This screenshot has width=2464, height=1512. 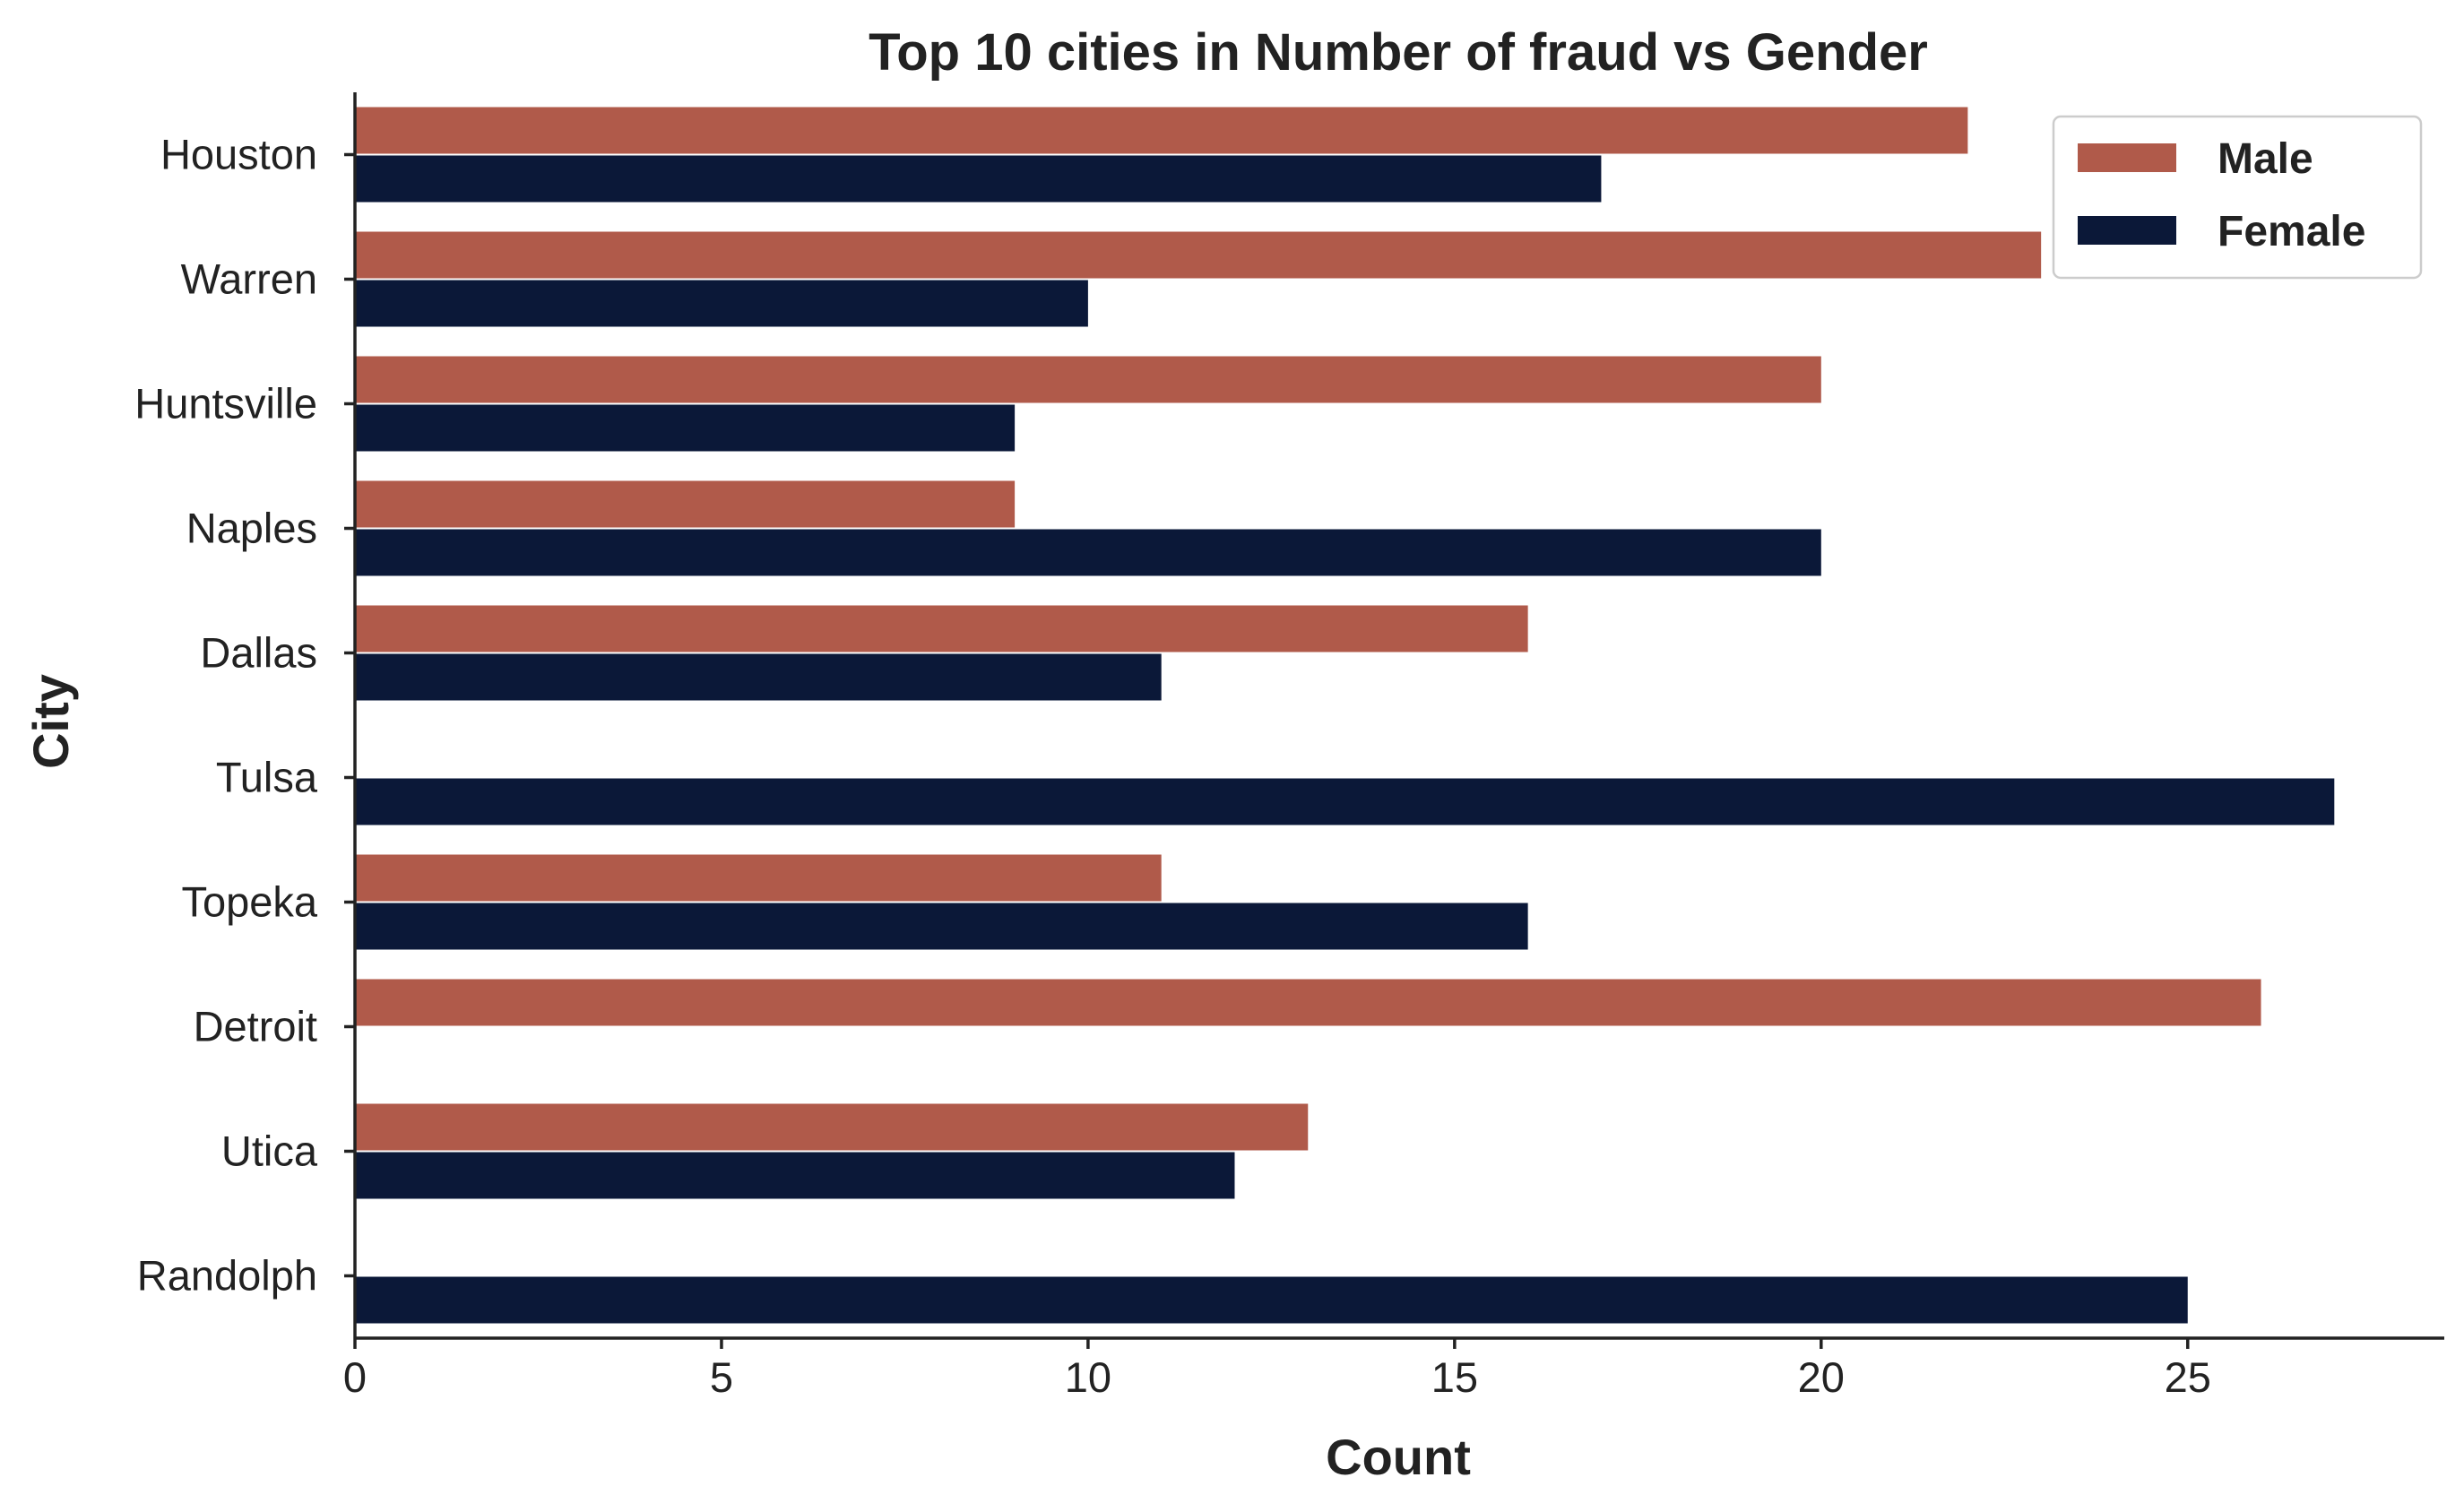 What do you see at coordinates (1271, 1300) in the screenshot?
I see `bar-female-randolph` at bounding box center [1271, 1300].